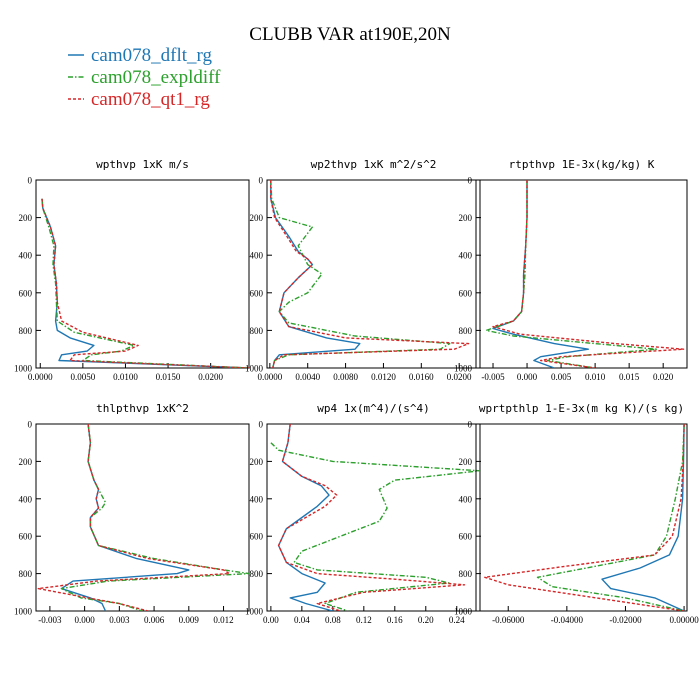 This screenshot has width=700, height=700. What do you see at coordinates (582, 164) in the screenshot?
I see `panel-title: rtpthvp 1E-3x(kg/kg) K` at bounding box center [582, 164].